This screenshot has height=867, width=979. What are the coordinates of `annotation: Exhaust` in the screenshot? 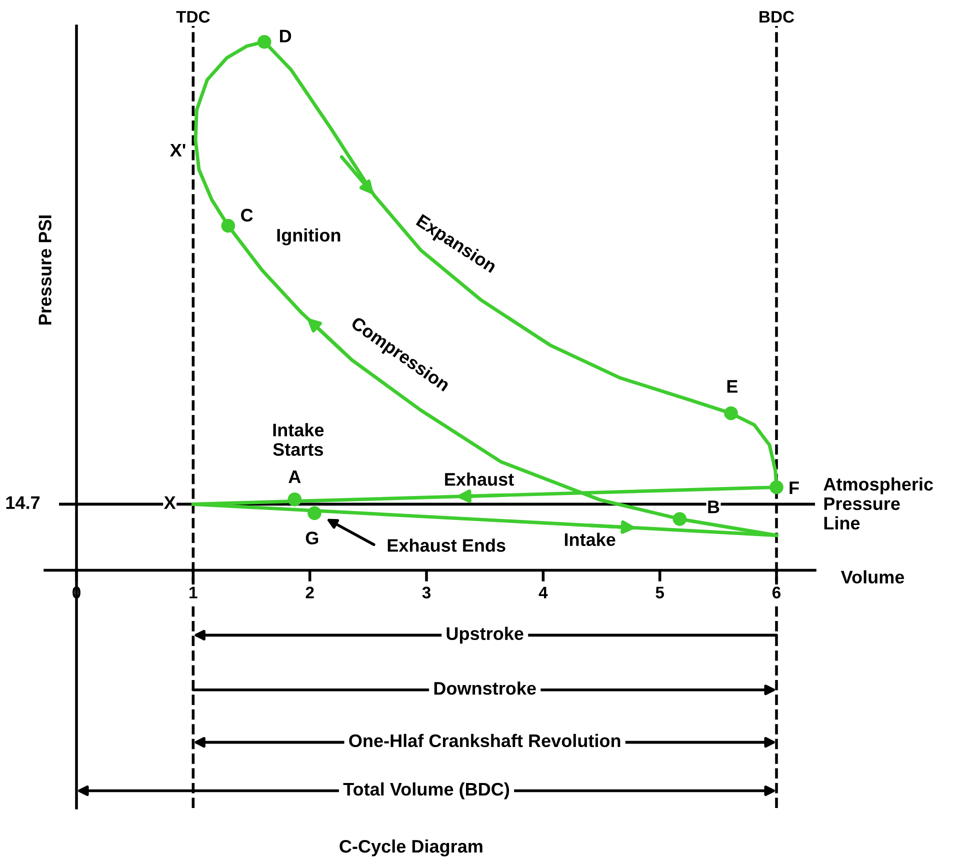 It's located at (479, 479).